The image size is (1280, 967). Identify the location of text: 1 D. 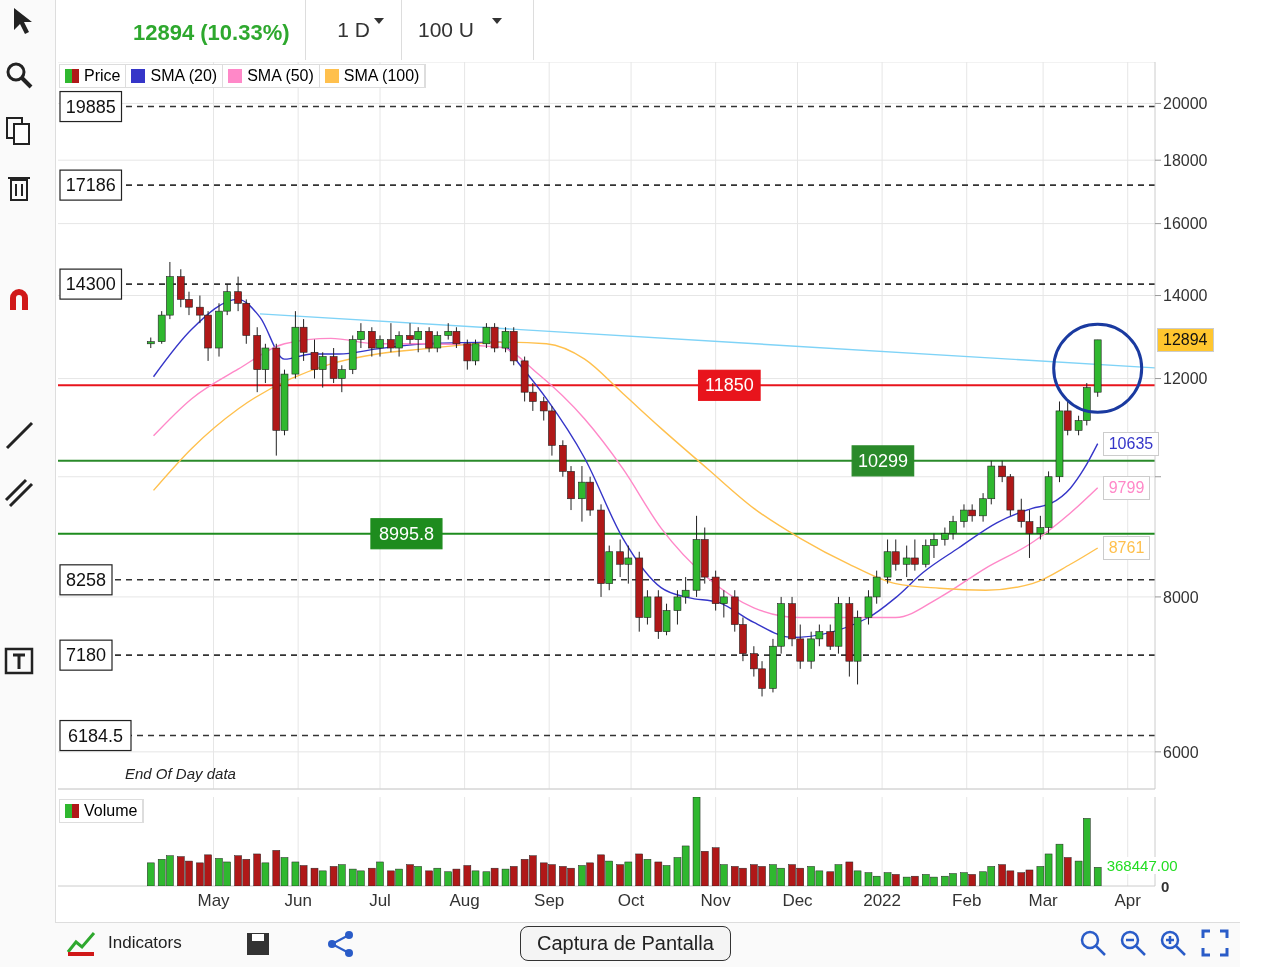
(353, 30).